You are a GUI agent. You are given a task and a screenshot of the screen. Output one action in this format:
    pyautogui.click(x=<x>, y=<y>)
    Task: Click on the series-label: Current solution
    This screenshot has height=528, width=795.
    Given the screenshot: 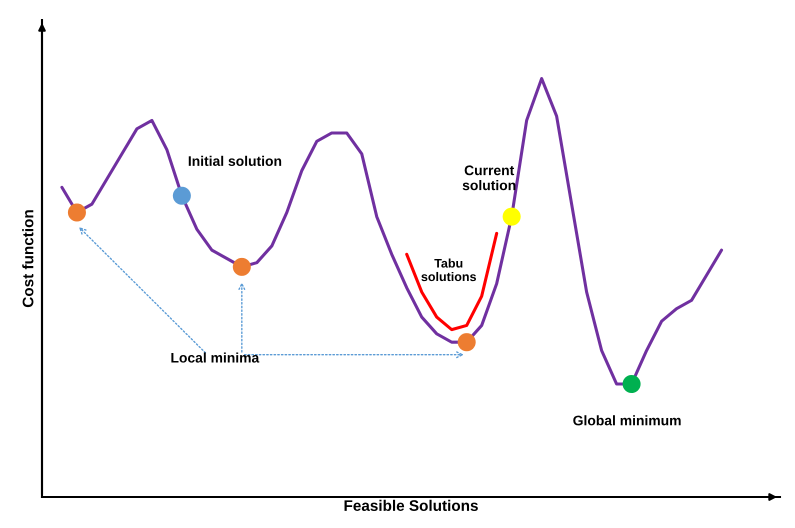 What is the action you would take?
    pyautogui.click(x=489, y=177)
    